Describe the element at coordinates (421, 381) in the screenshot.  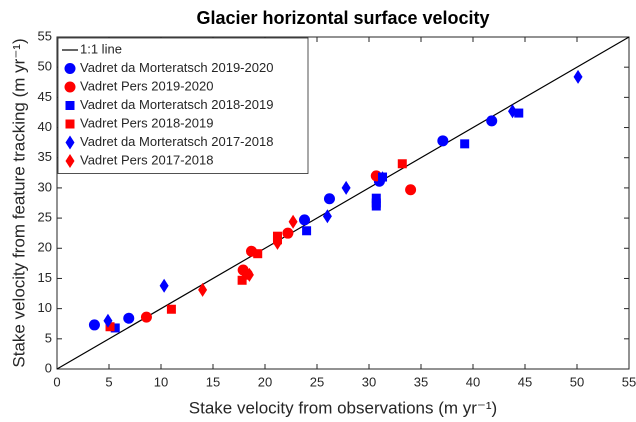
I see `x-tick-label: 35` at that location.